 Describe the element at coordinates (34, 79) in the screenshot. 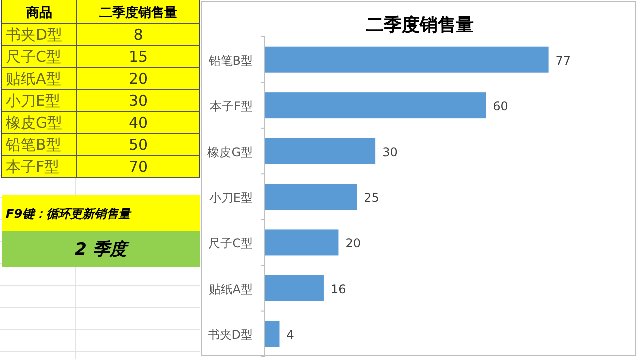

I see `category-label: 贴纸A型` at that location.